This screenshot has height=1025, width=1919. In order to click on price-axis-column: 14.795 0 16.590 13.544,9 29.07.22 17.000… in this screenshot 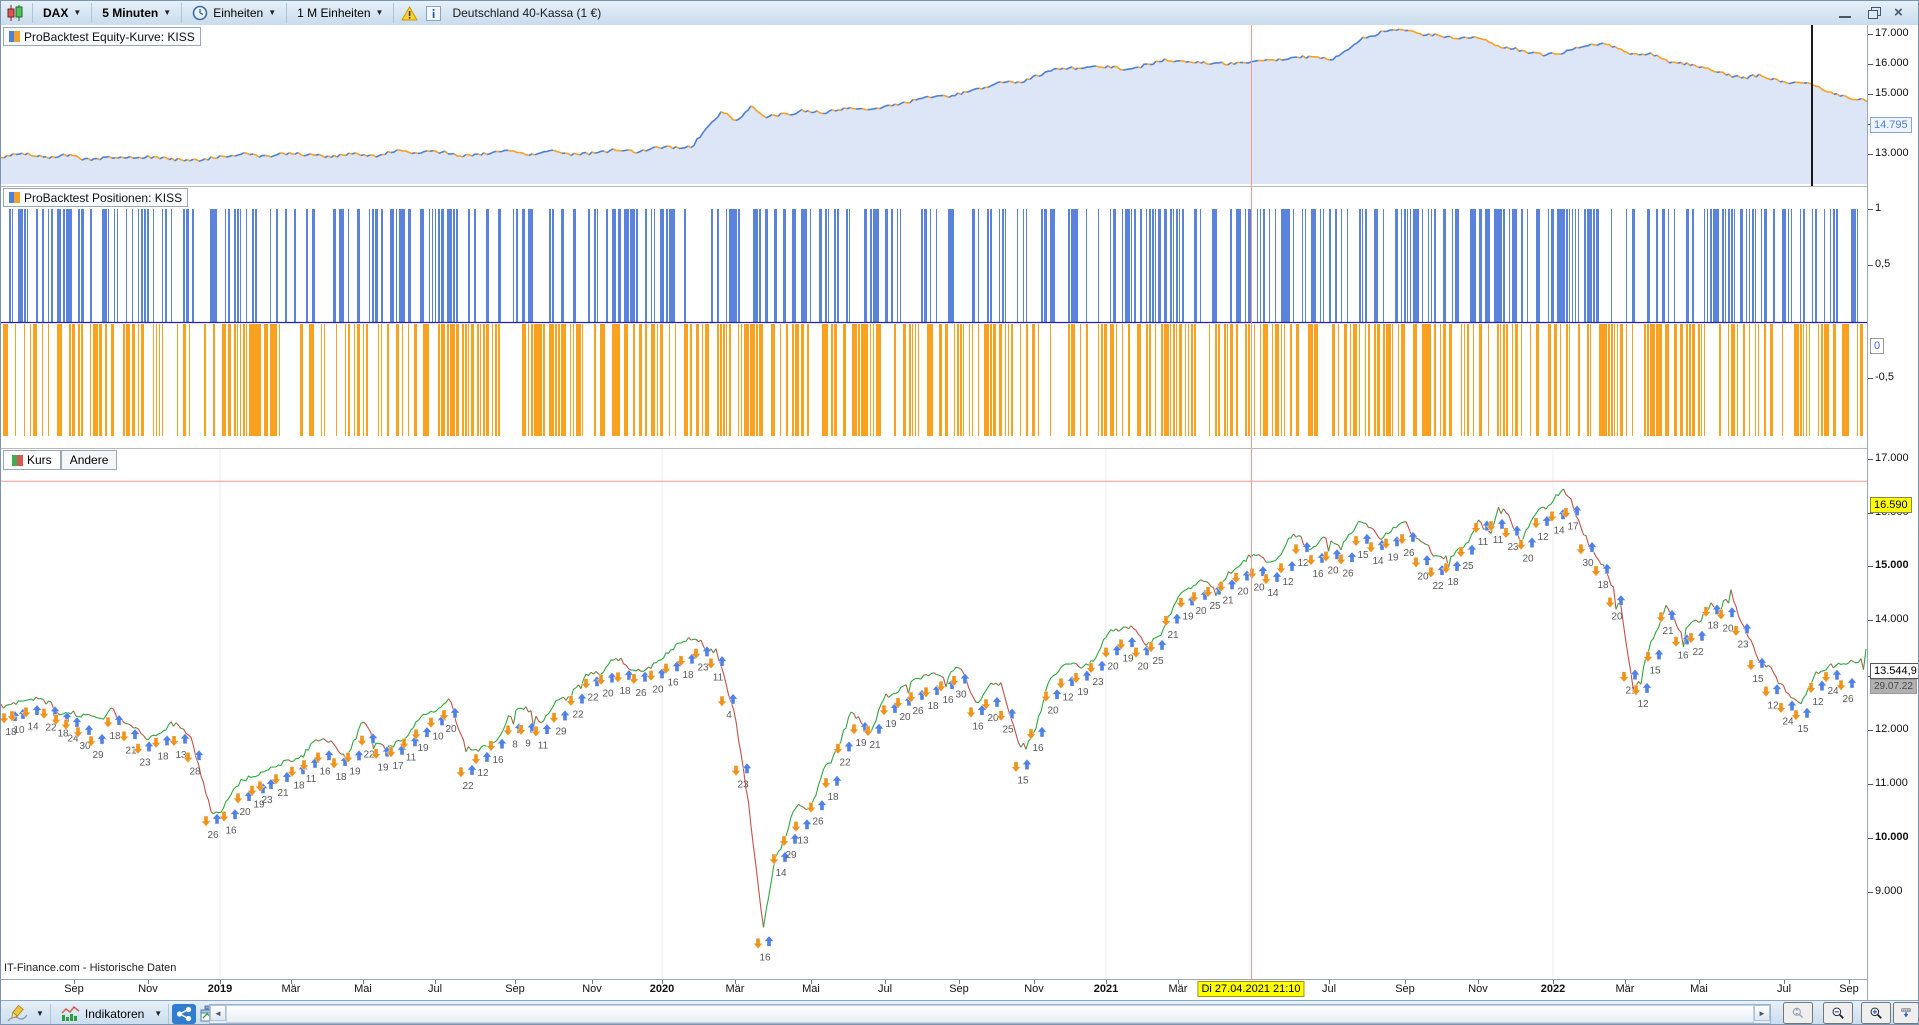, I will do `click(1892, 512)`.